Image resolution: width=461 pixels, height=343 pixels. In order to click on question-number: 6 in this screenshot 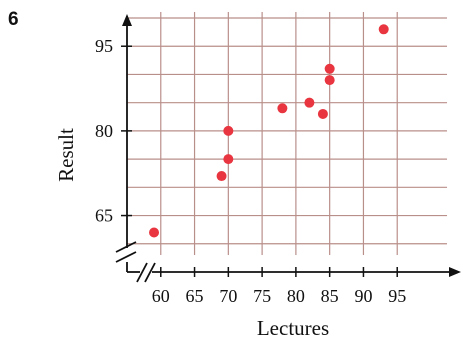, I will do `click(13, 19)`.